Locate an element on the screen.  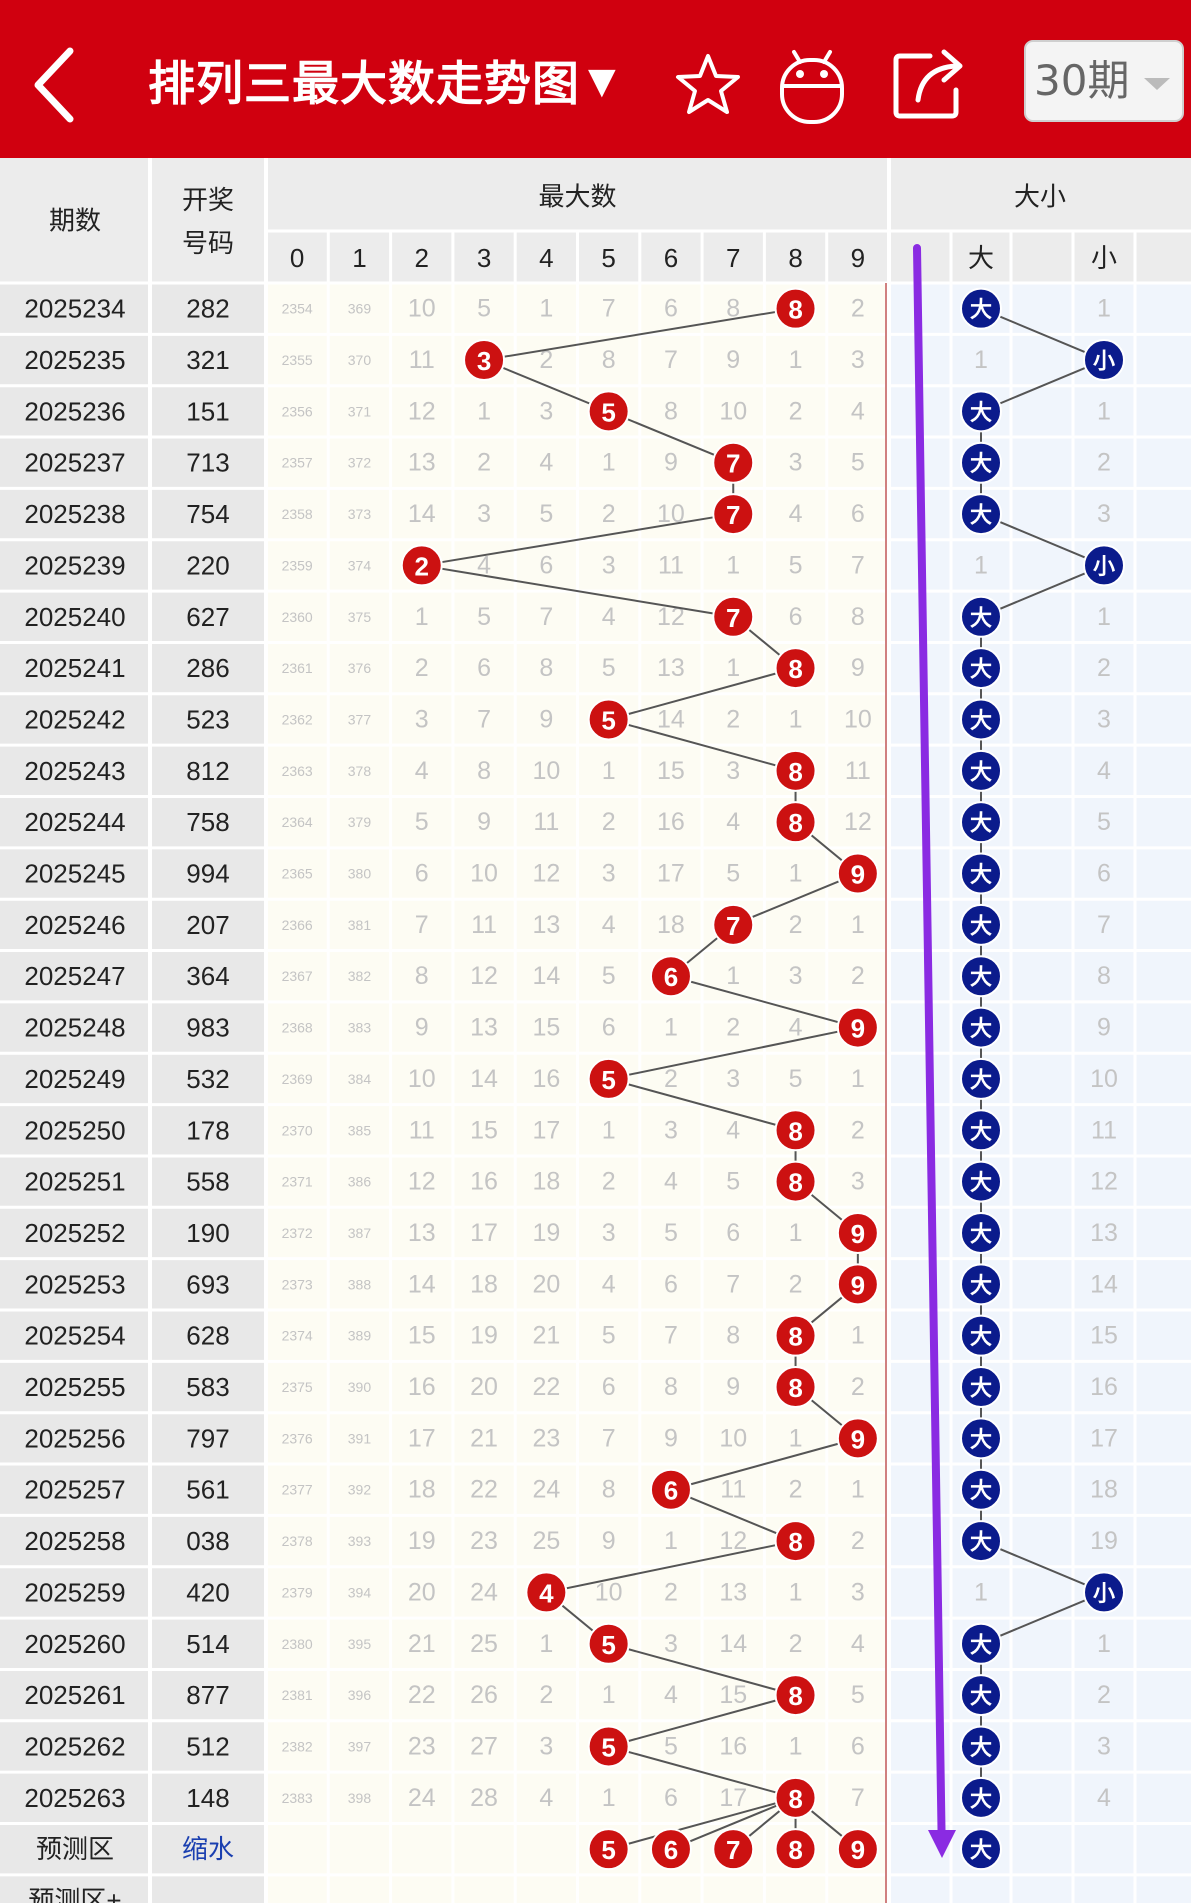
max-number-ball-label: 5 is located at coordinates (608, 1080).